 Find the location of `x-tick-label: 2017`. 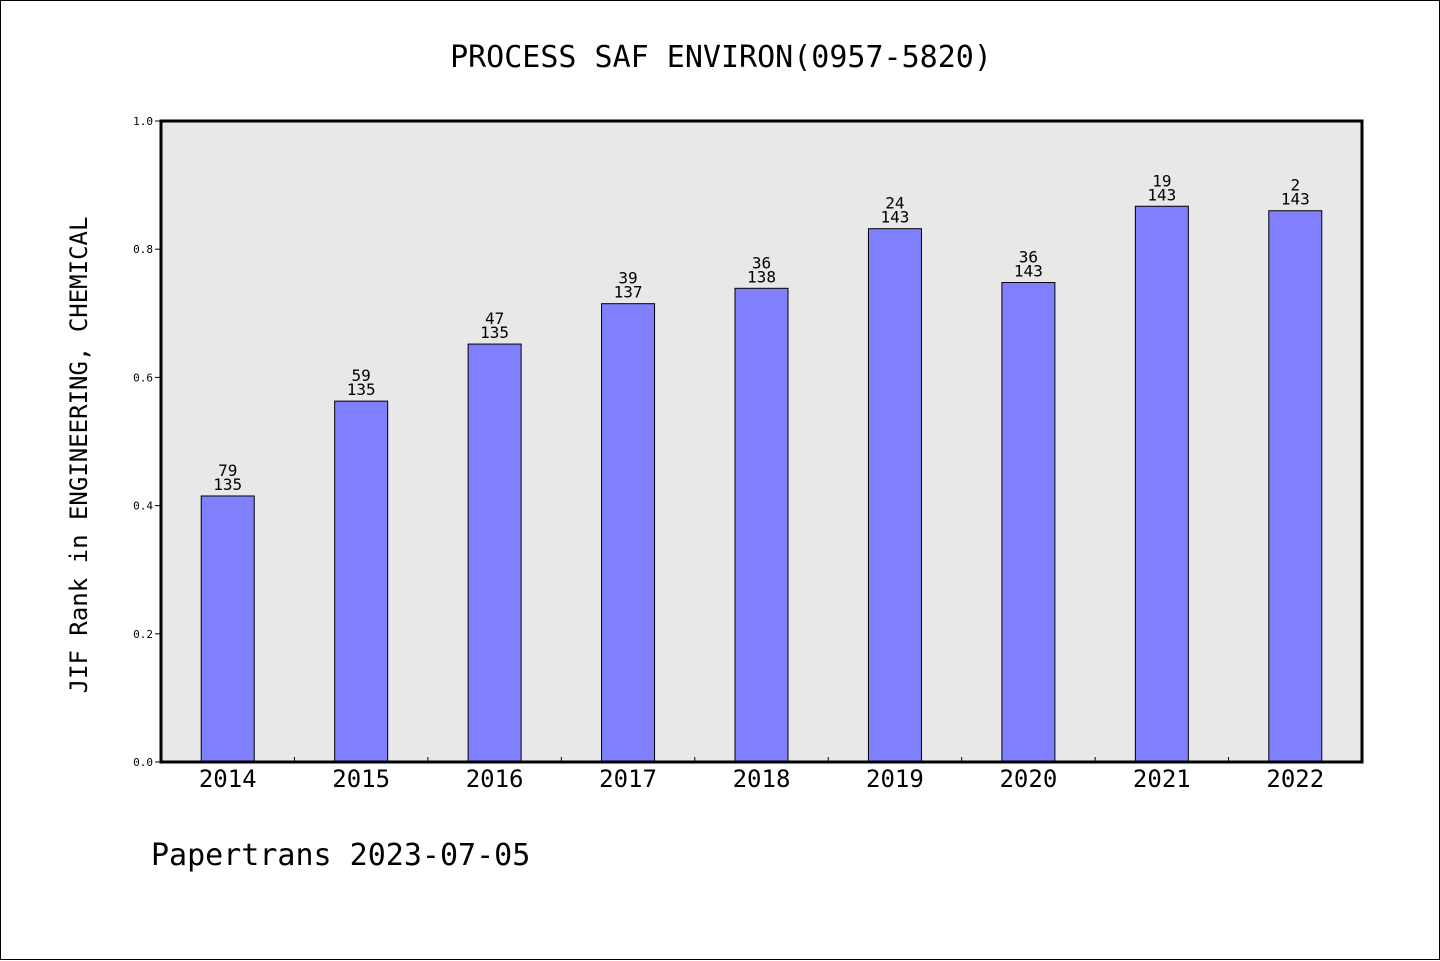

x-tick-label: 2017 is located at coordinates (628, 779).